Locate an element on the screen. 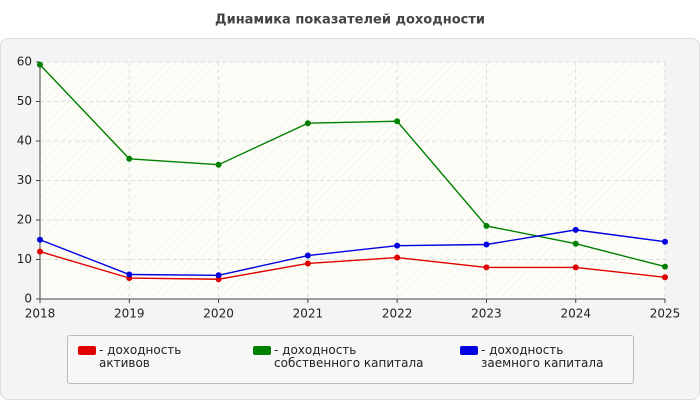 This screenshot has height=400, width=700. legend-item: - доходность собственного капитала is located at coordinates (348, 357).